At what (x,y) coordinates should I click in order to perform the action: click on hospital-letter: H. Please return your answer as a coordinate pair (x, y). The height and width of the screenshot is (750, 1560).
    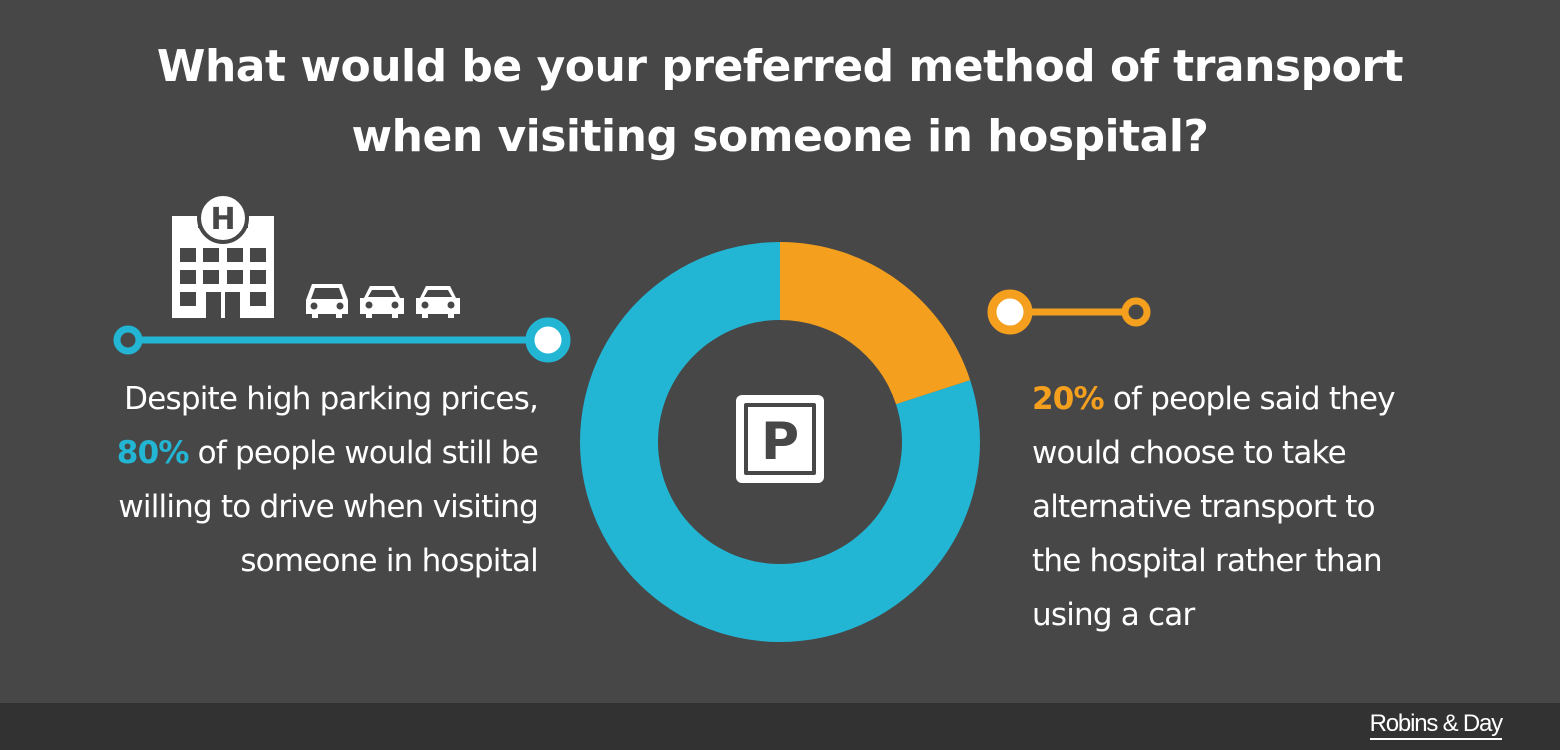
    Looking at the image, I should click on (222, 219).